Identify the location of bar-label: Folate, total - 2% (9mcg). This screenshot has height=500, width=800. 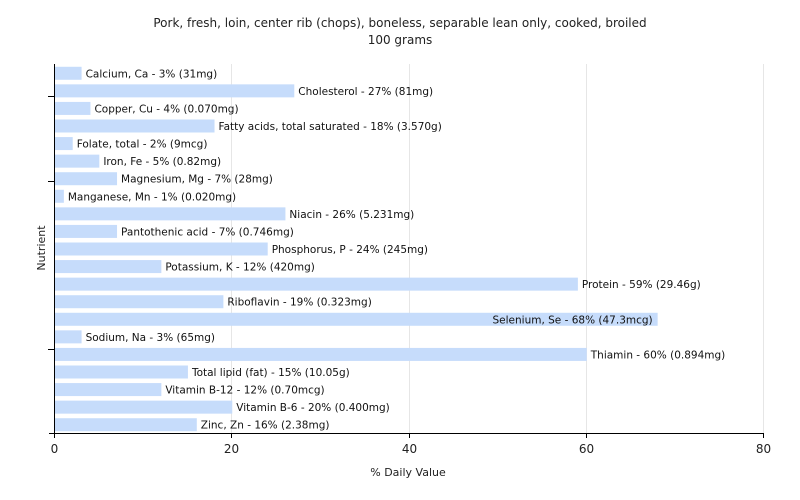
(142, 145).